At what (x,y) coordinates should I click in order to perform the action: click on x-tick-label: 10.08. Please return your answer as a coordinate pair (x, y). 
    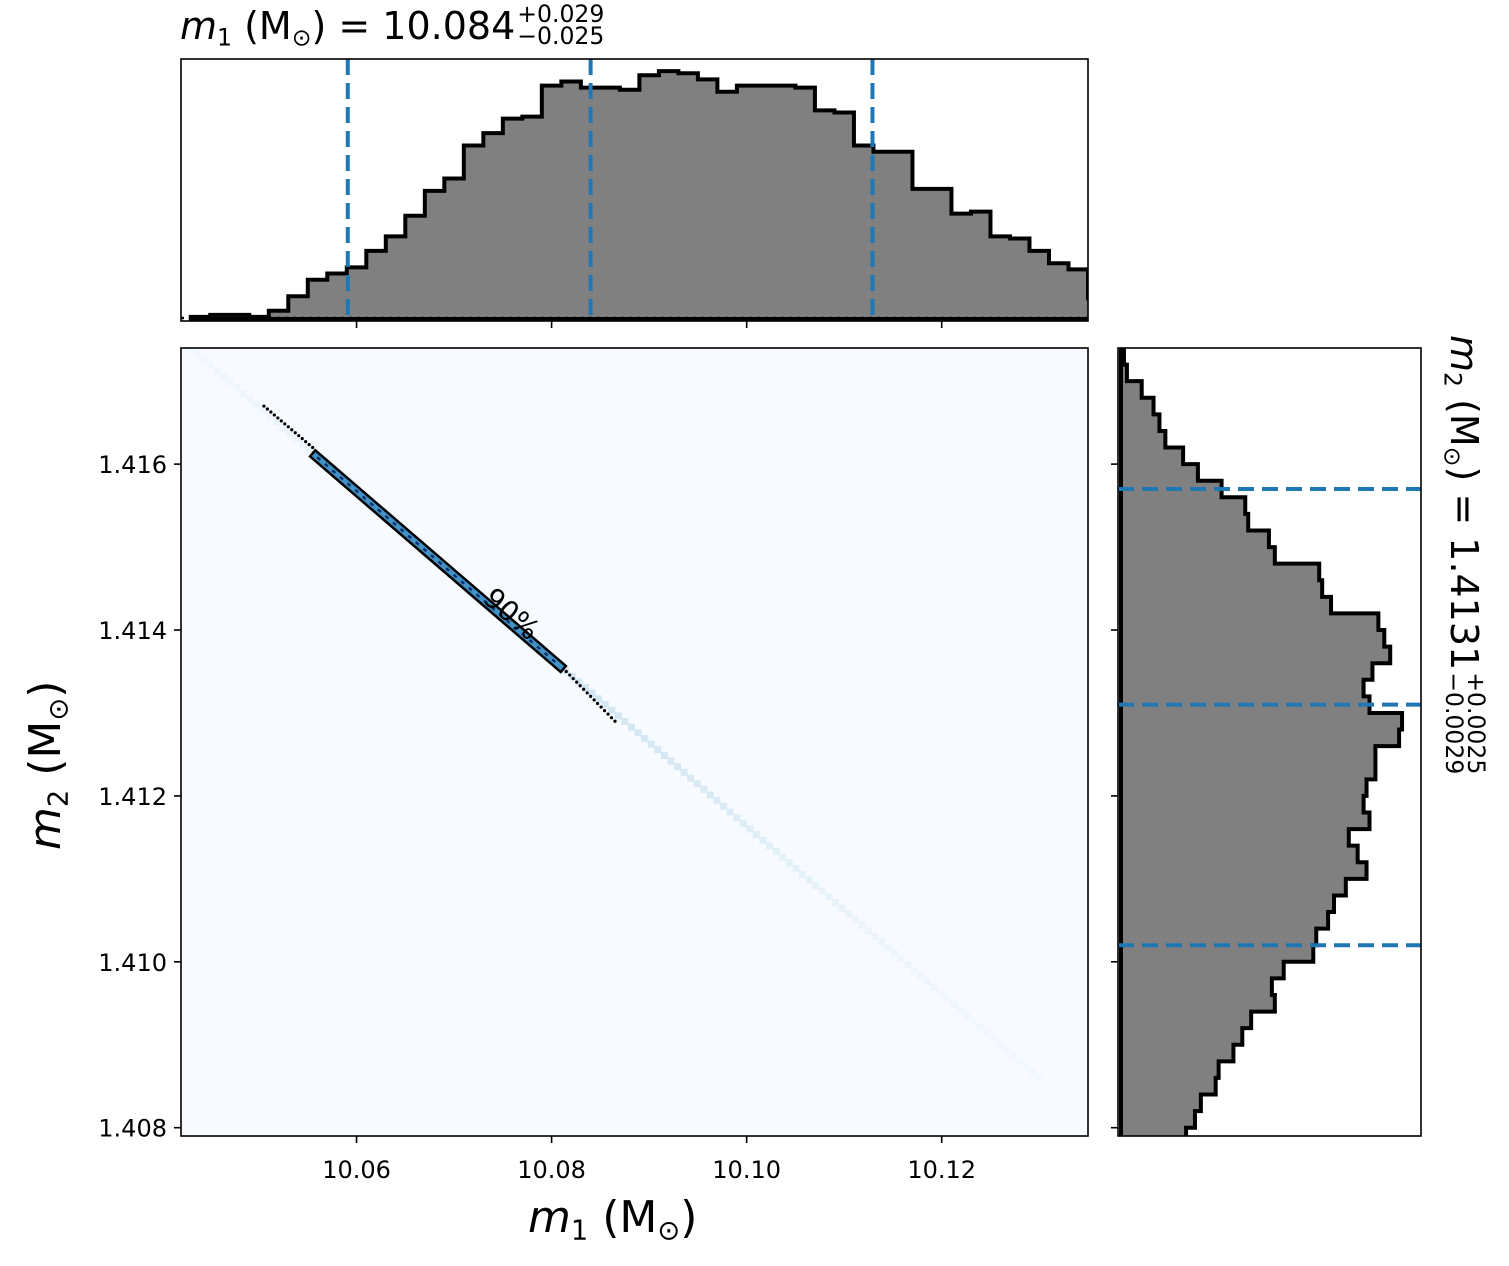
    Looking at the image, I should click on (551, 1170).